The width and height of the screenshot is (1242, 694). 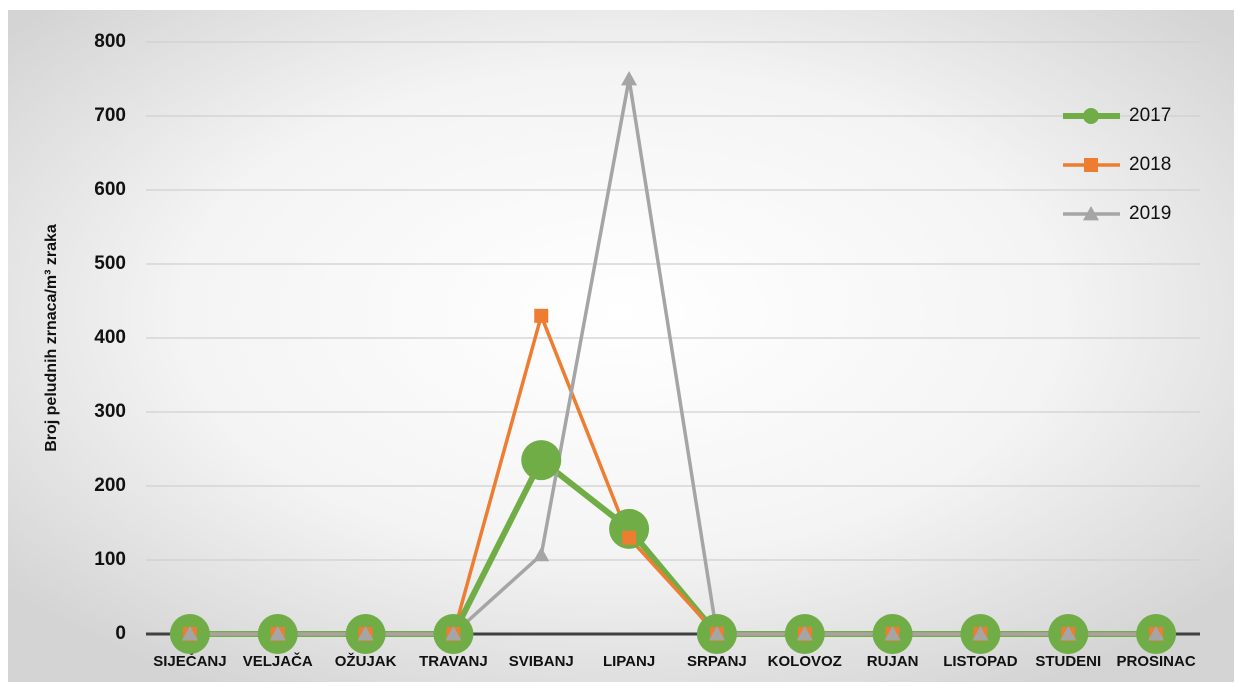 I want to click on x-tick-label: LISTOPAD, so click(x=980, y=661).